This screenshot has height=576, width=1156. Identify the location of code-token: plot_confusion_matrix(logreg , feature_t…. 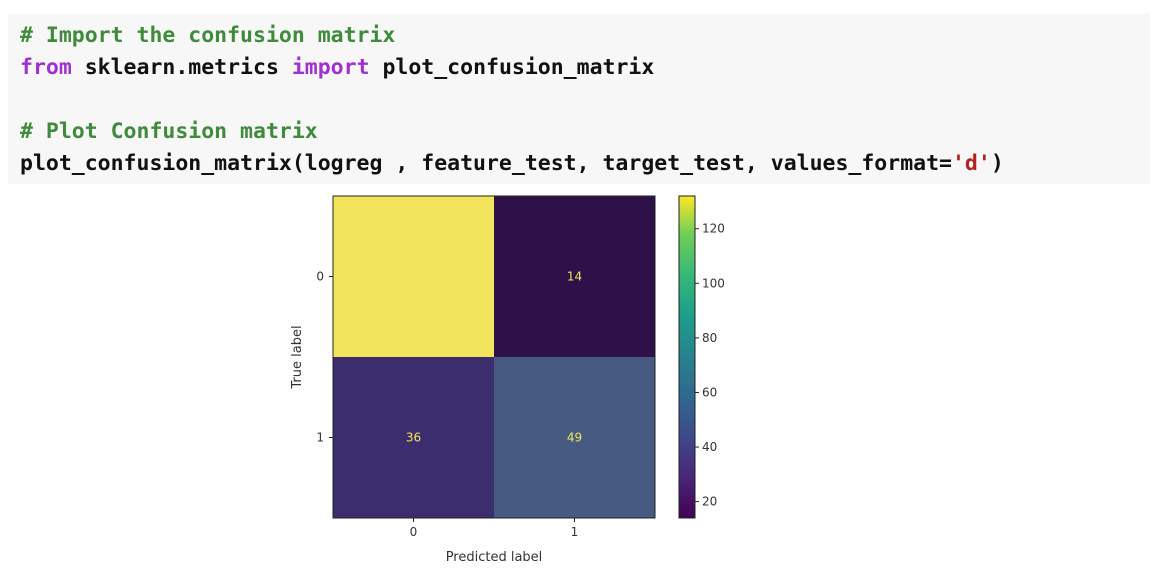
(486, 163).